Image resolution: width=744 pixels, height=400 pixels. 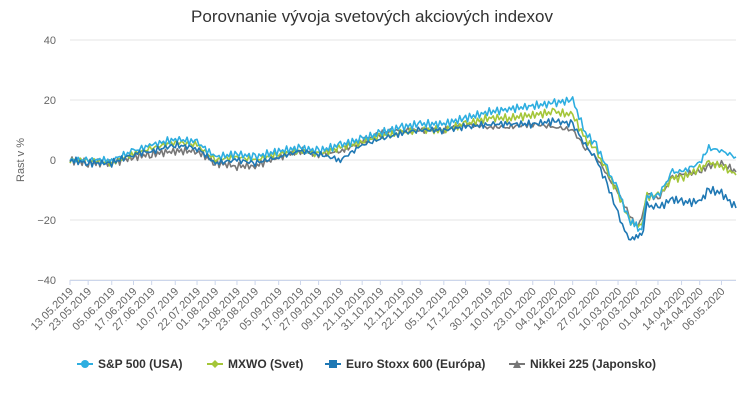 I want to click on legend-item-1: MXWO (Svet), so click(x=255, y=364).